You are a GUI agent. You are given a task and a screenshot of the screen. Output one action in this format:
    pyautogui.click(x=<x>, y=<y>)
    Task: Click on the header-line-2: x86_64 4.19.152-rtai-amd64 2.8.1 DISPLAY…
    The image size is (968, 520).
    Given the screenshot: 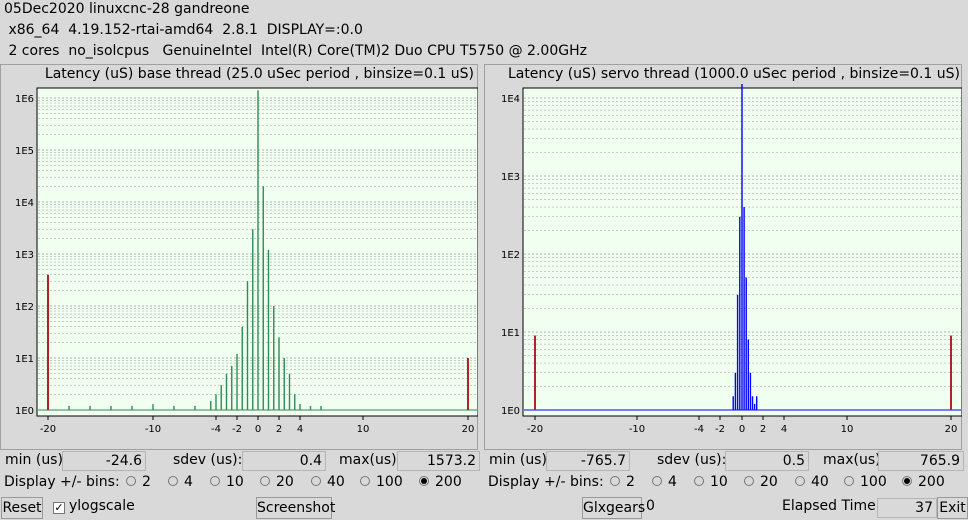 What is the action you would take?
    pyautogui.click(x=183, y=30)
    